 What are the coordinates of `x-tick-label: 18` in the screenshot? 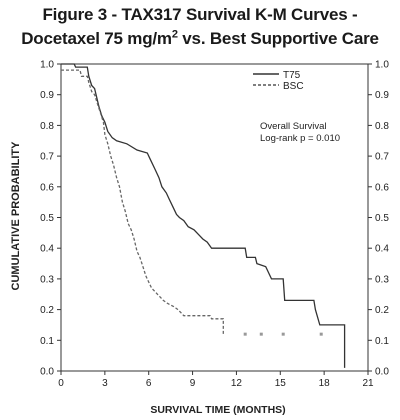 It's located at (325, 383).